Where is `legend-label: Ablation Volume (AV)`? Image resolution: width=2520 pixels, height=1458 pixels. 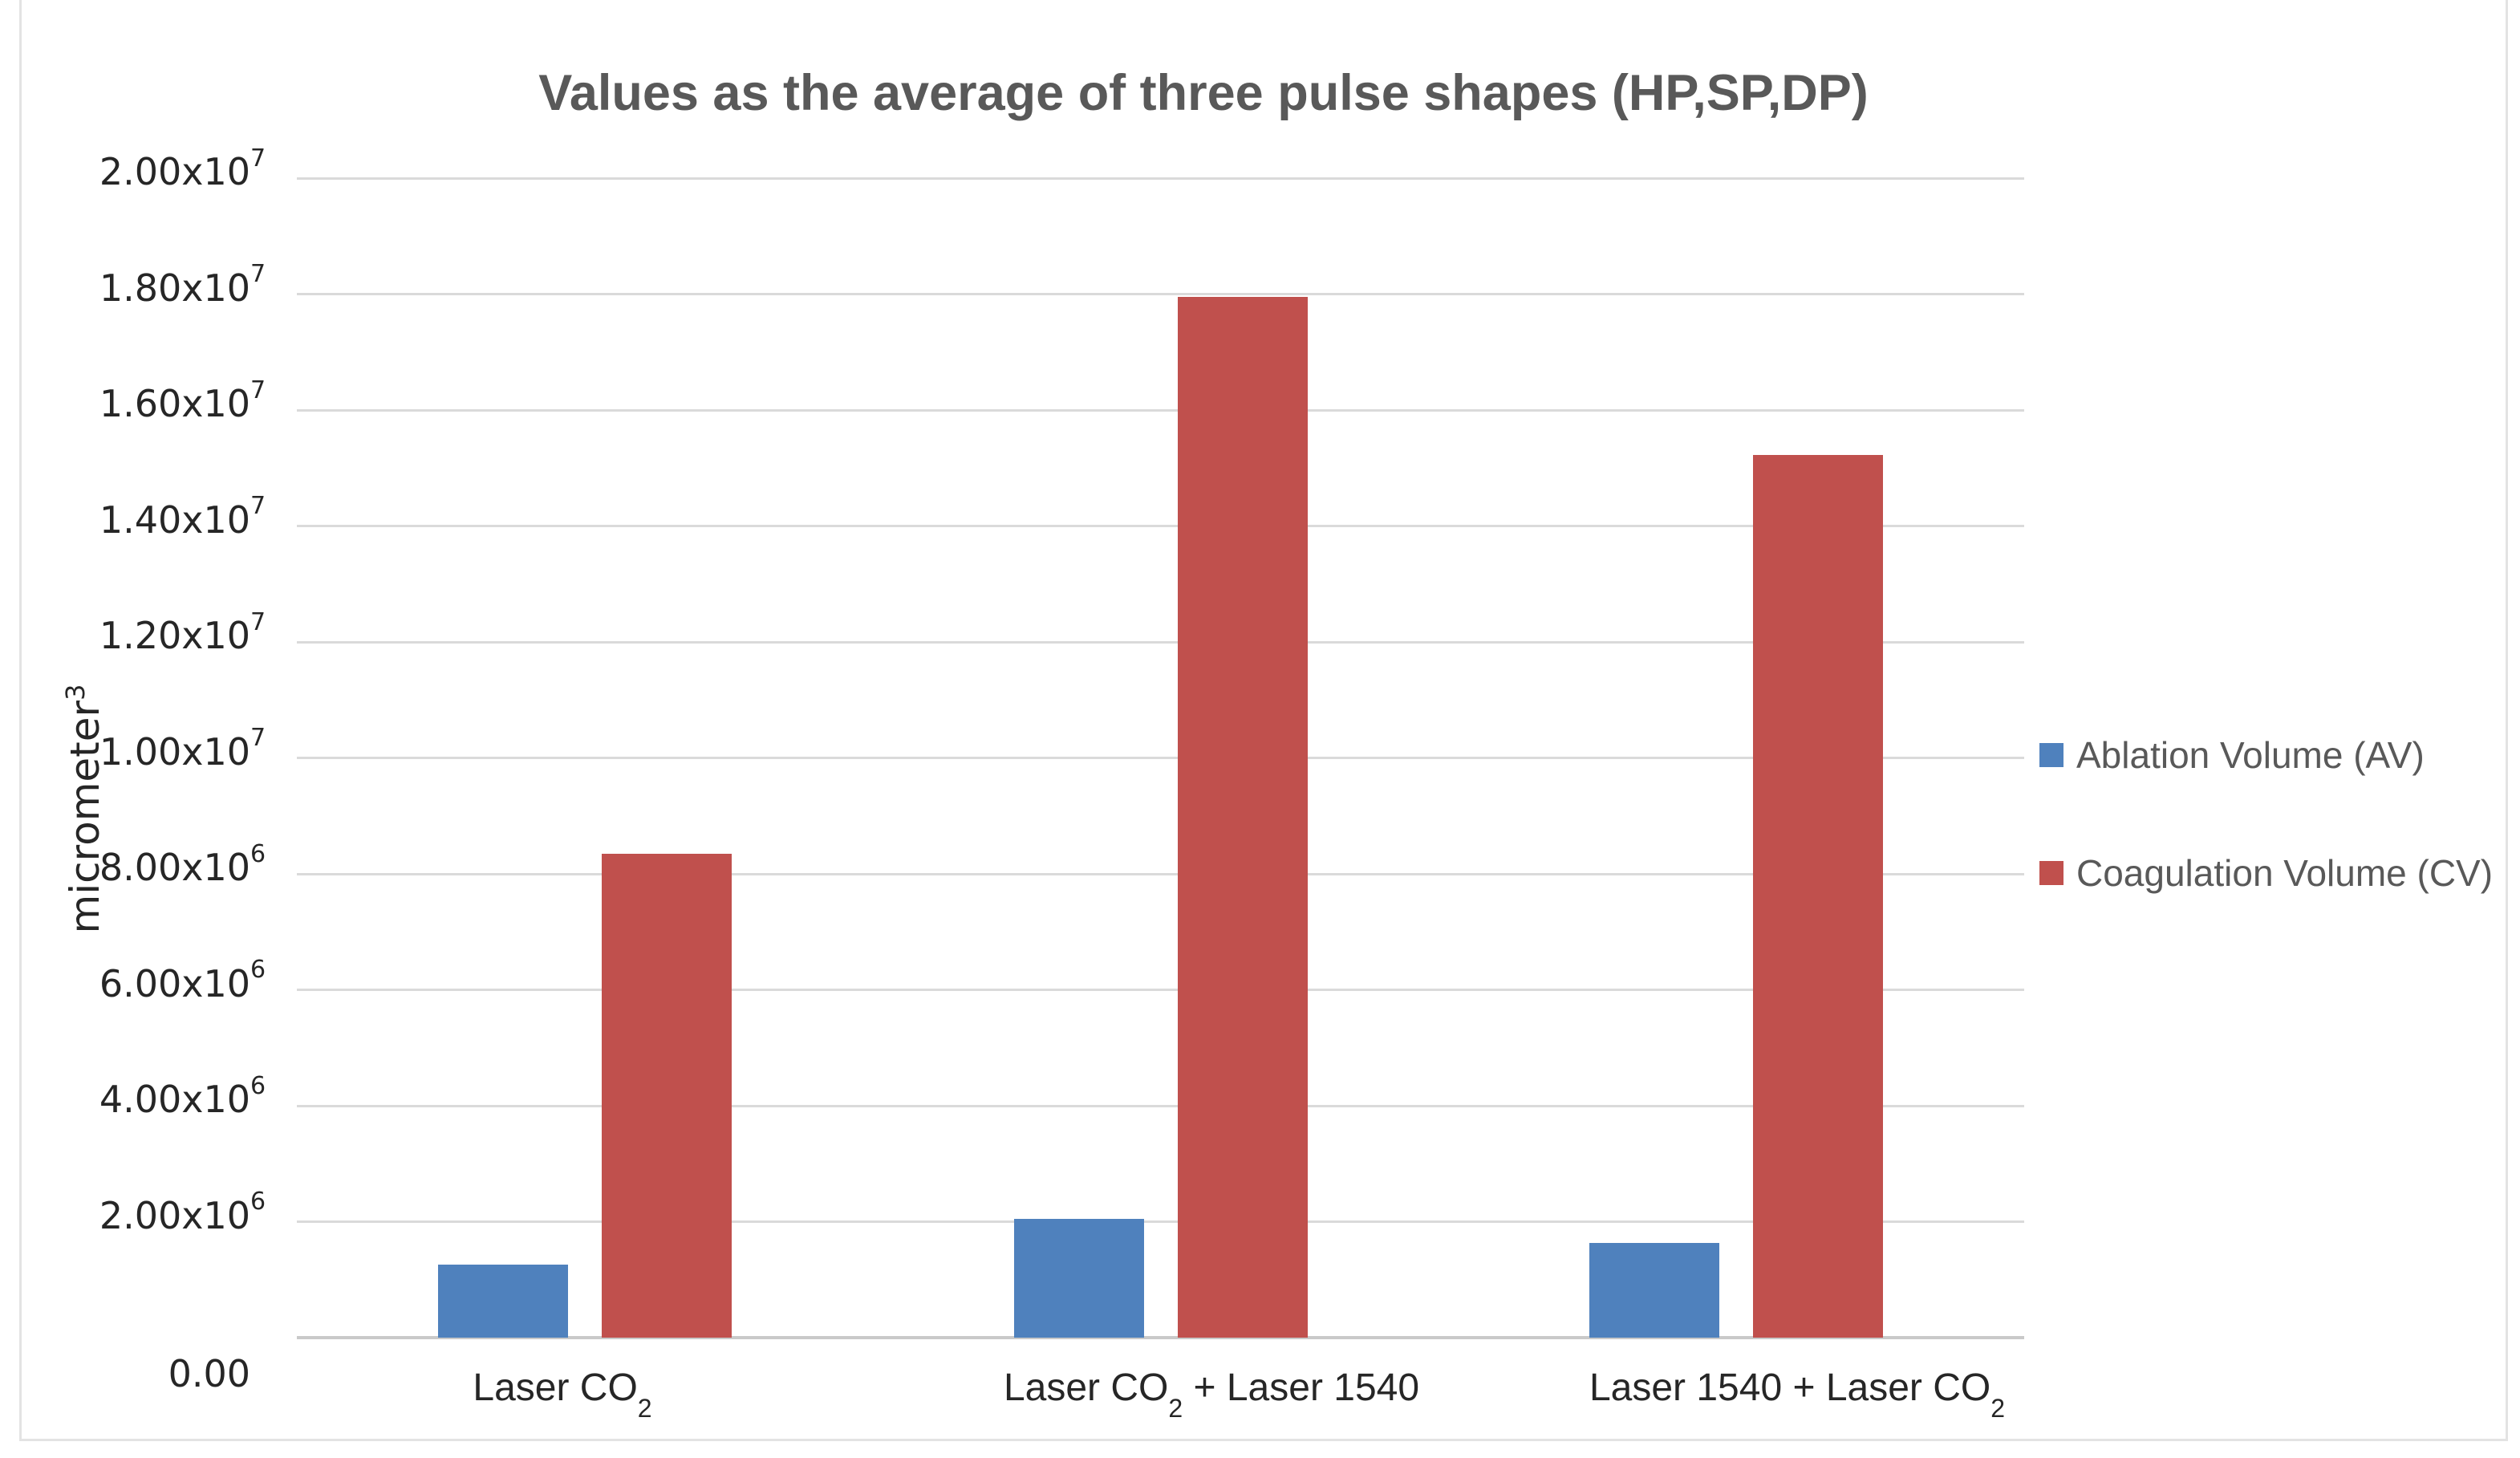
legend-label: Ablation Volume (AV) is located at coordinates (2250, 755).